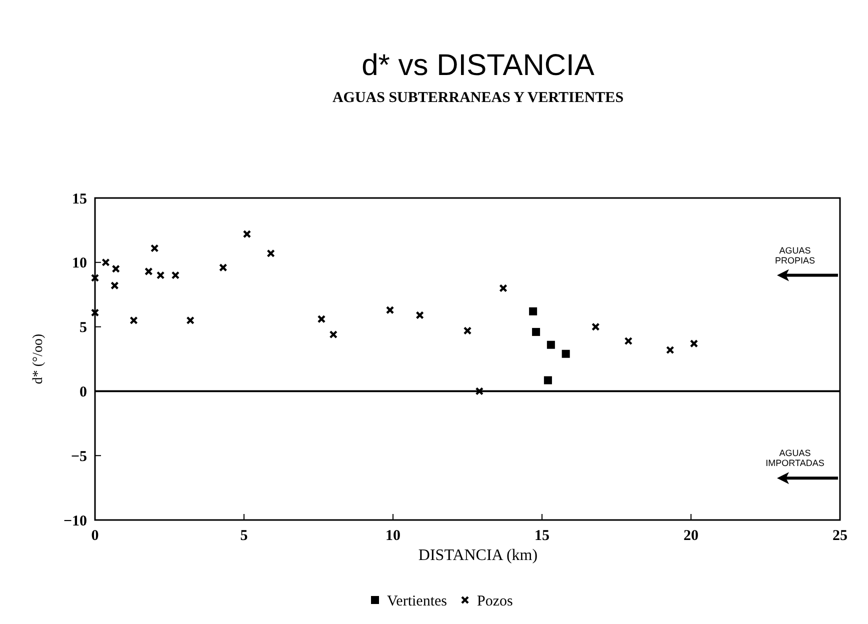 The width and height of the screenshot is (868, 624). What do you see at coordinates (78, 456) in the screenshot?
I see `y-tick-label: −5` at bounding box center [78, 456].